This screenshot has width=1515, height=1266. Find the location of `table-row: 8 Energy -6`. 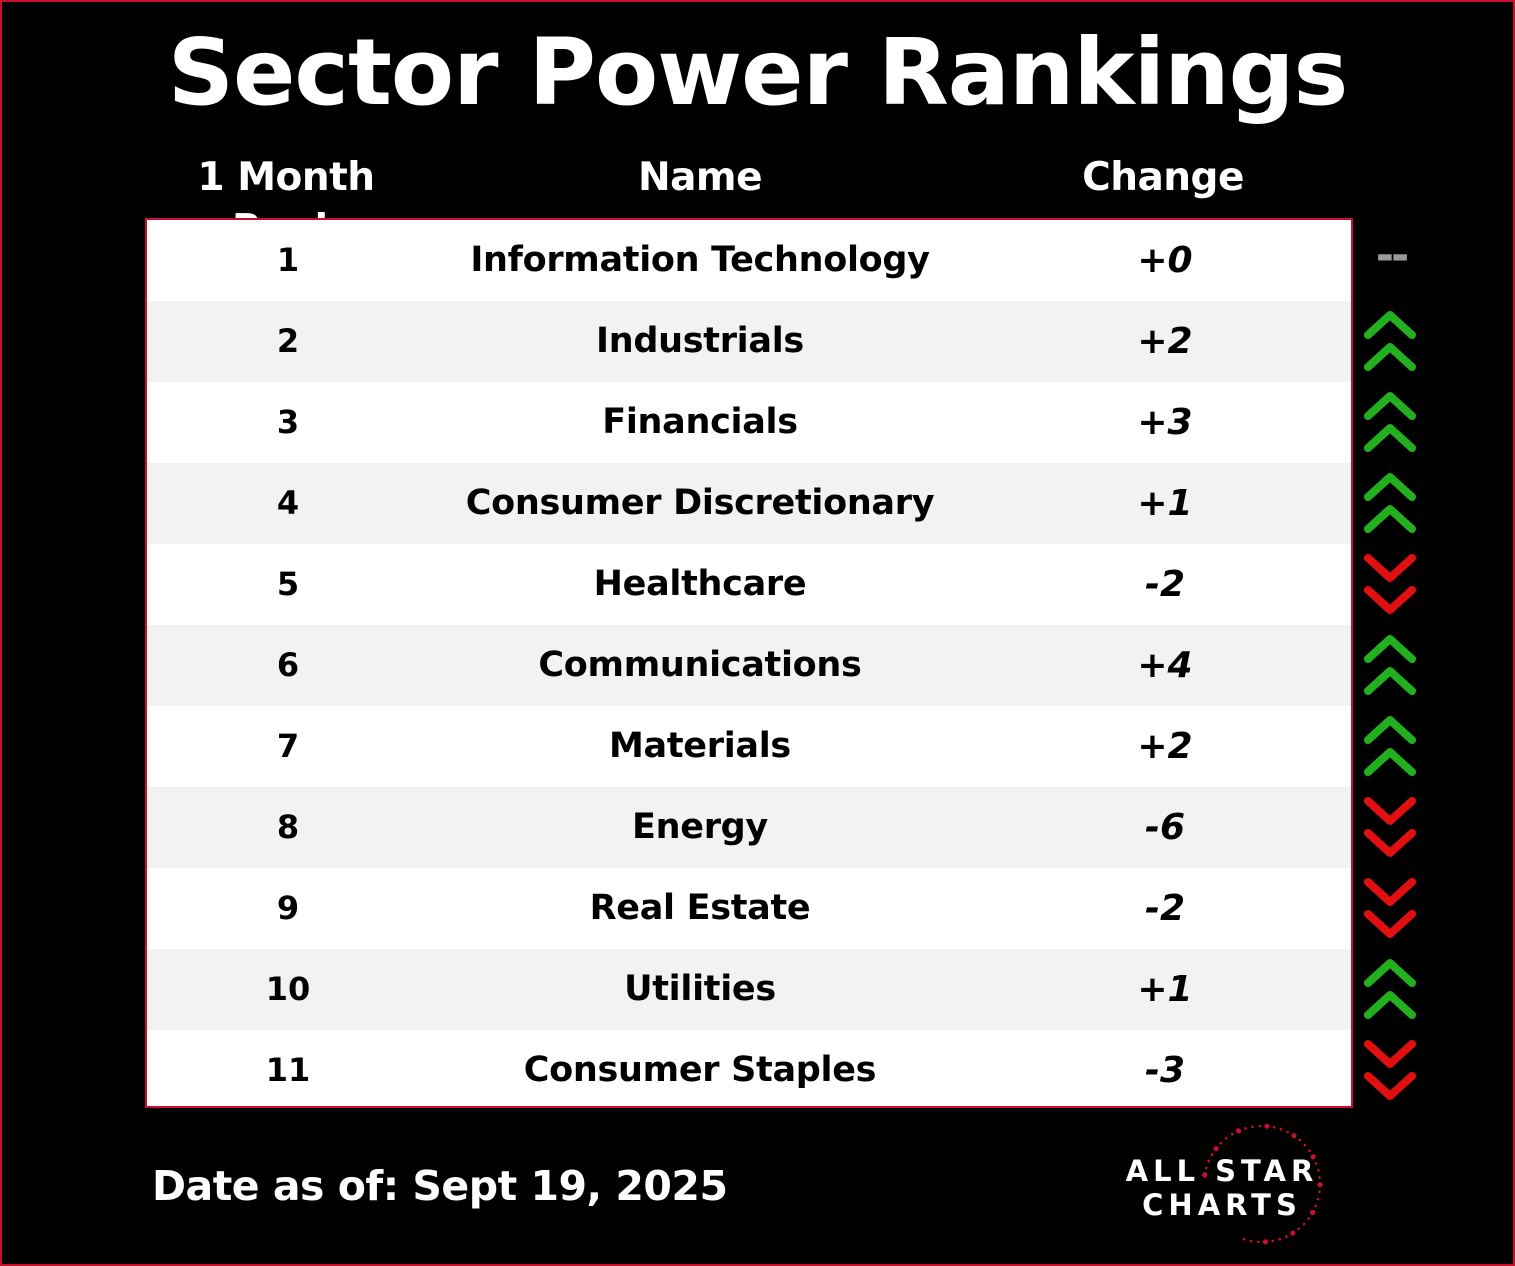

table-row: 8 Energy -6 is located at coordinates (749, 827).